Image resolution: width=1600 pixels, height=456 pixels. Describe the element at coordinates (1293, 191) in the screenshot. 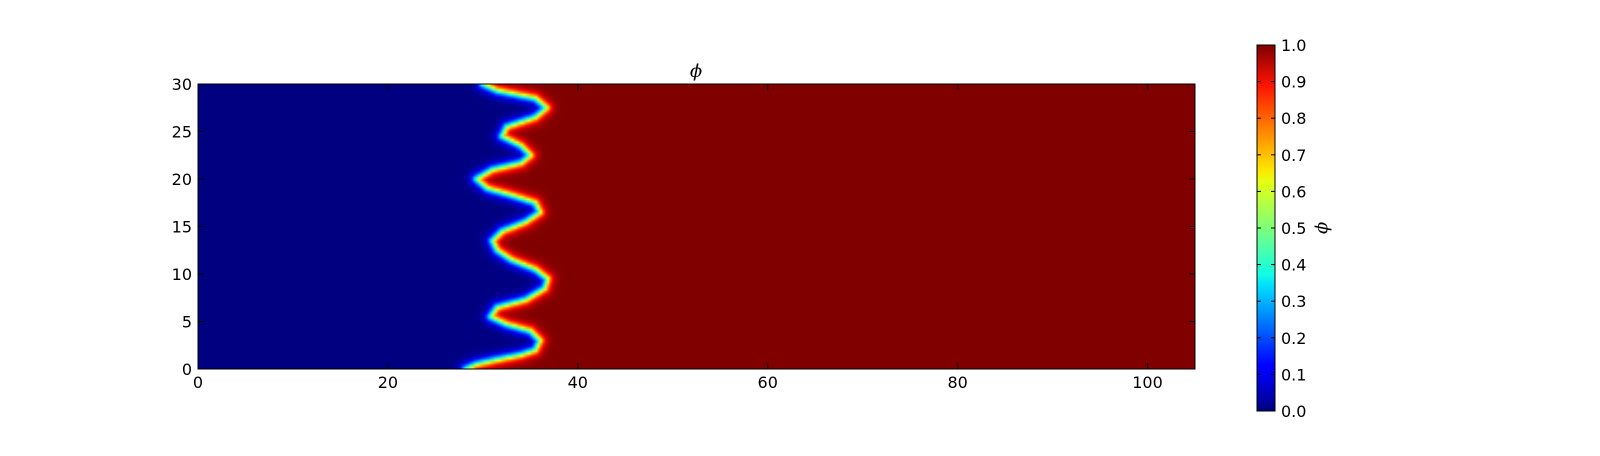

I see `colorbar-tick-label: 0.6` at that location.